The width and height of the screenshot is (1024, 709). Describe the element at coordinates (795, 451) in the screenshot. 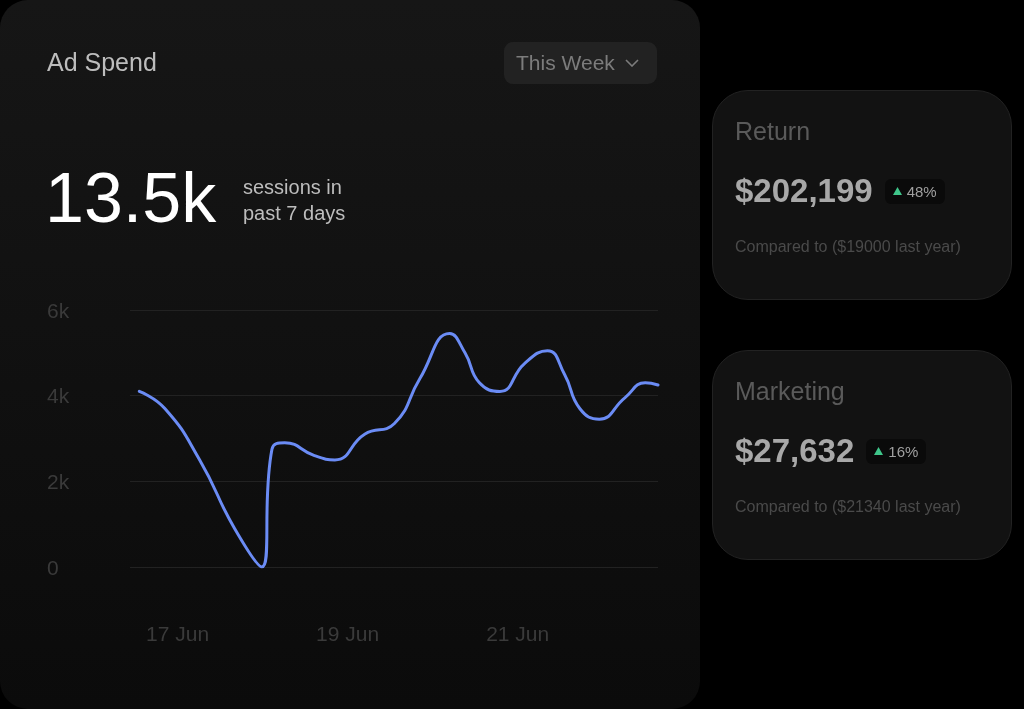

I see `text: $27,632` at that location.